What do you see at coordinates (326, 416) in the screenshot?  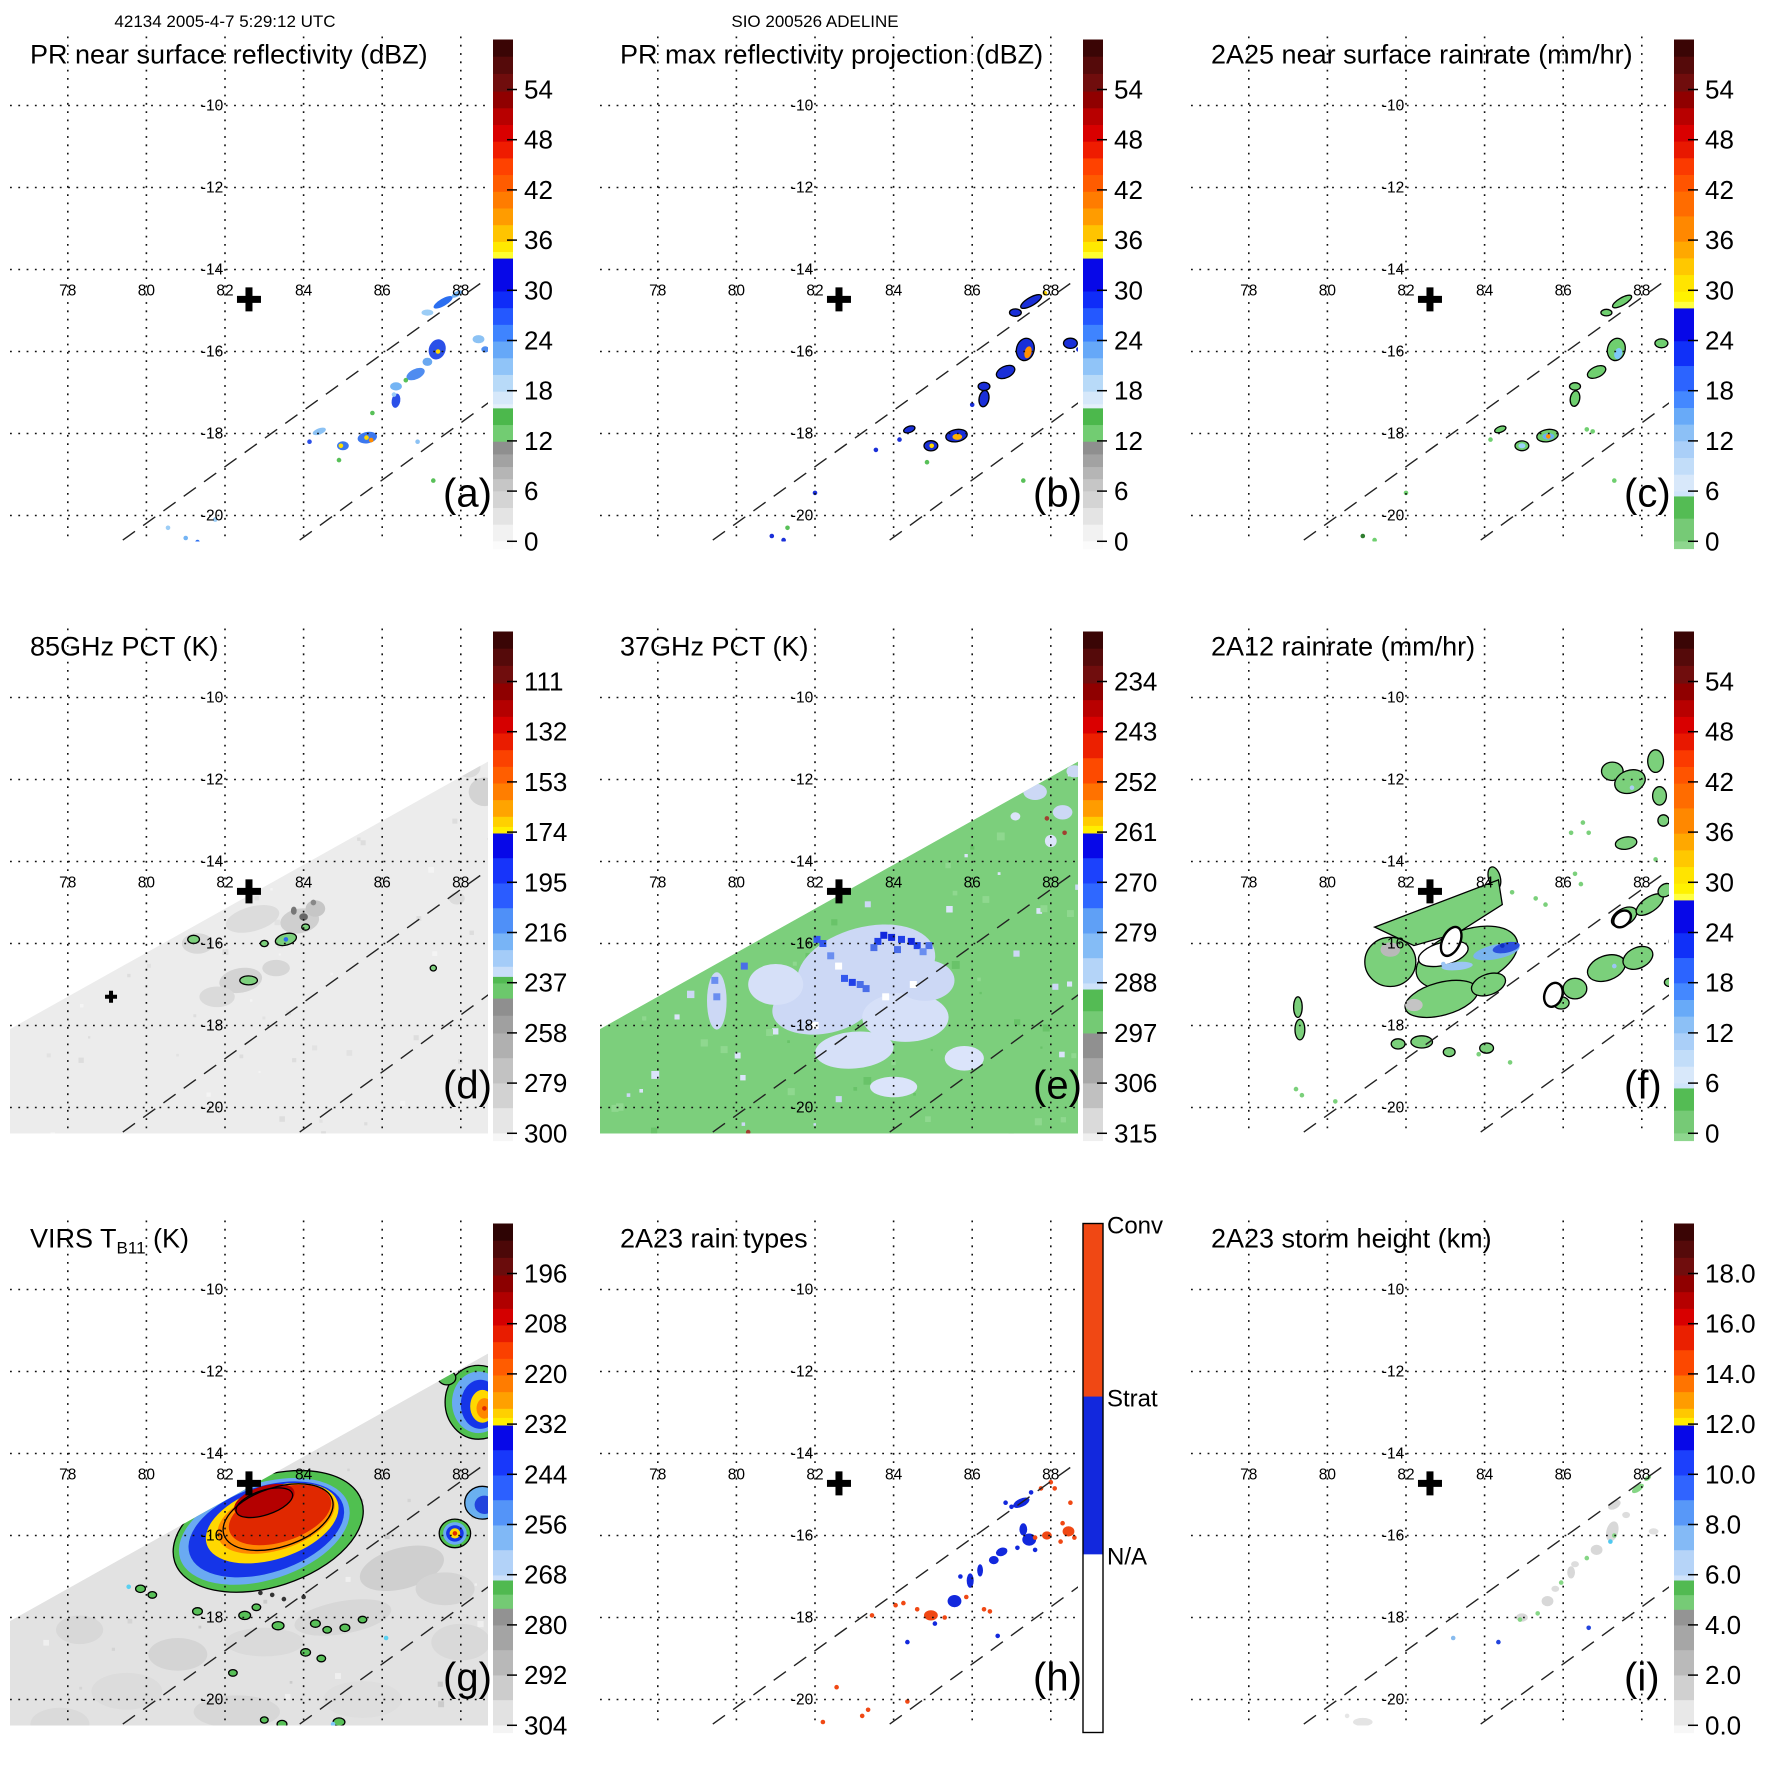 I see `map-area-a` at bounding box center [326, 416].